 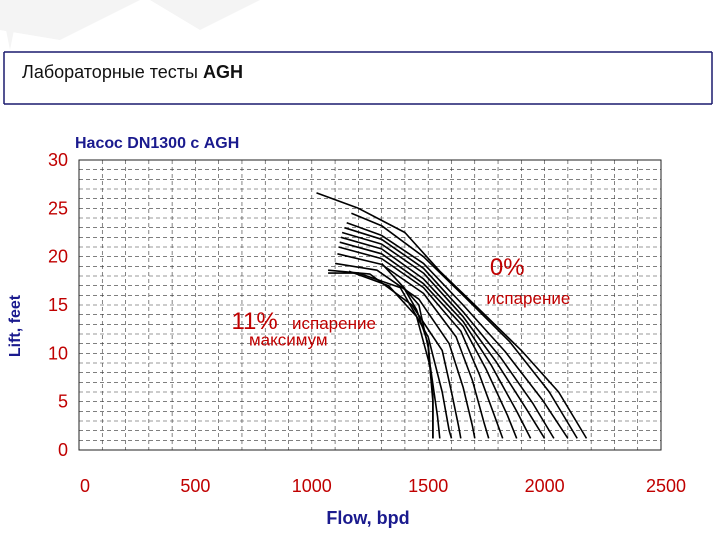 I want to click on y-tick-label: 30, so click(x=58, y=160).